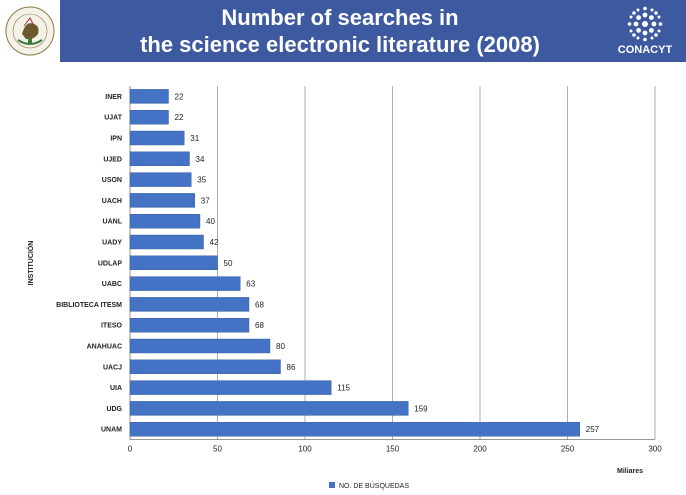  Describe the element at coordinates (110, 263) in the screenshot. I see `category-label: UDLAP` at that location.